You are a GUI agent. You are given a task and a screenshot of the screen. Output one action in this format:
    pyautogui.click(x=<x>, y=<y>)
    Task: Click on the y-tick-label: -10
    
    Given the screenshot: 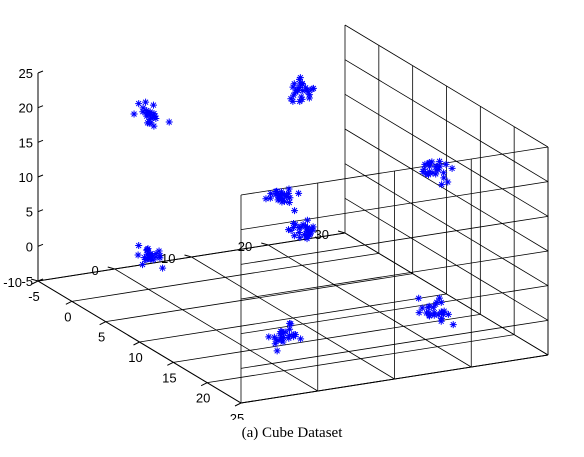 What is the action you would take?
    pyautogui.click(x=12, y=282)
    